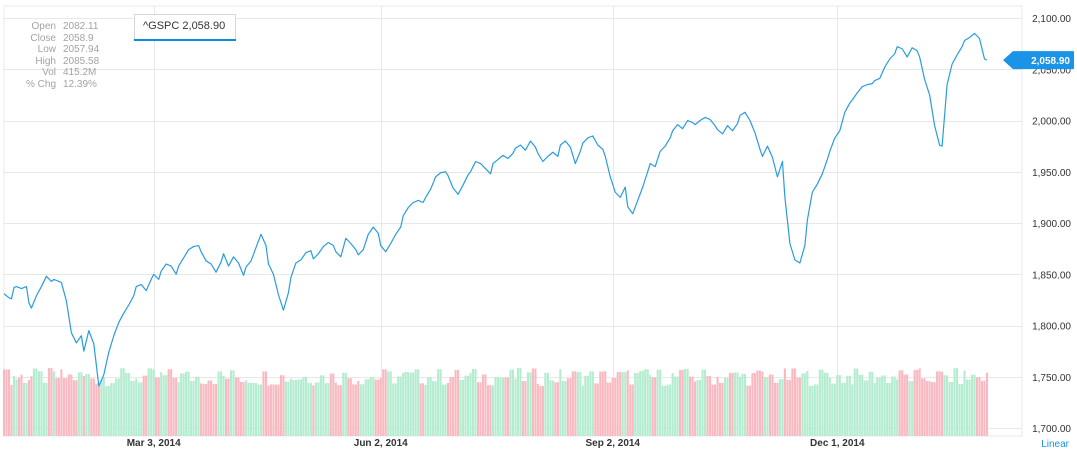  I want to click on y-tick-label: 2,000.00, so click(1051, 122).